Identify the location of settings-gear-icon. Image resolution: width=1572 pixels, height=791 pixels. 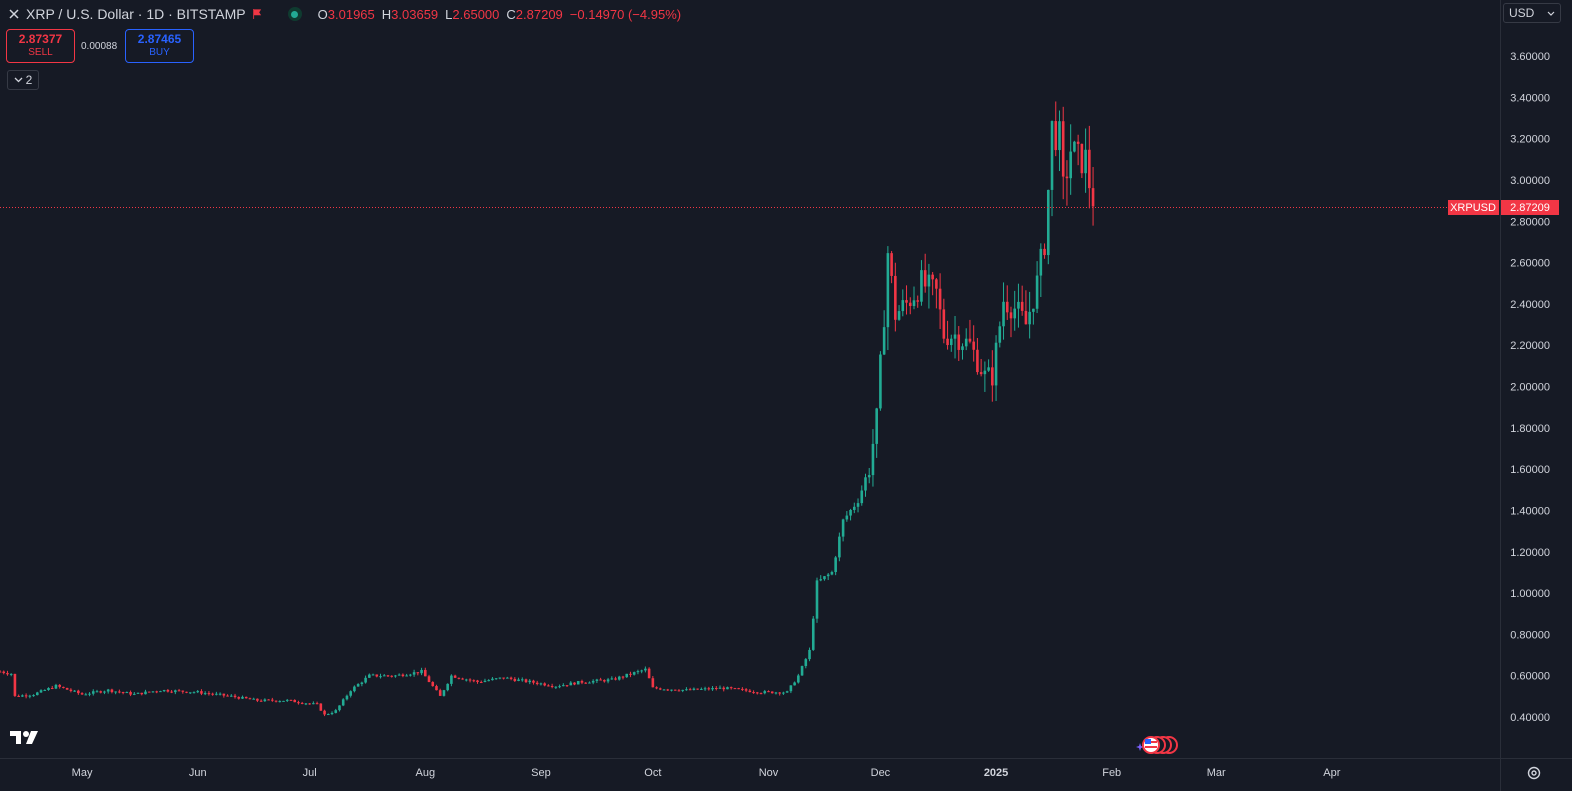
(1534, 773).